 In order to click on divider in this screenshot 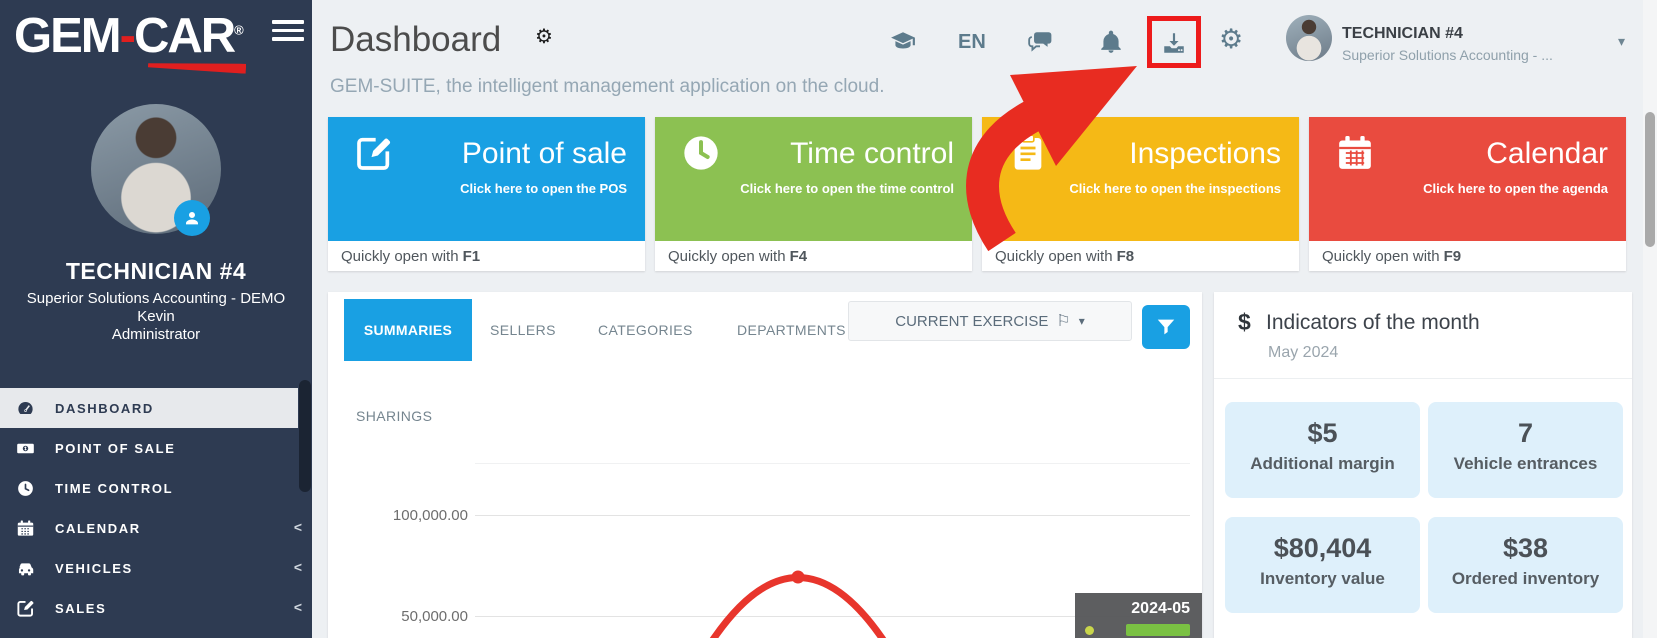, I will do `click(1423, 378)`.